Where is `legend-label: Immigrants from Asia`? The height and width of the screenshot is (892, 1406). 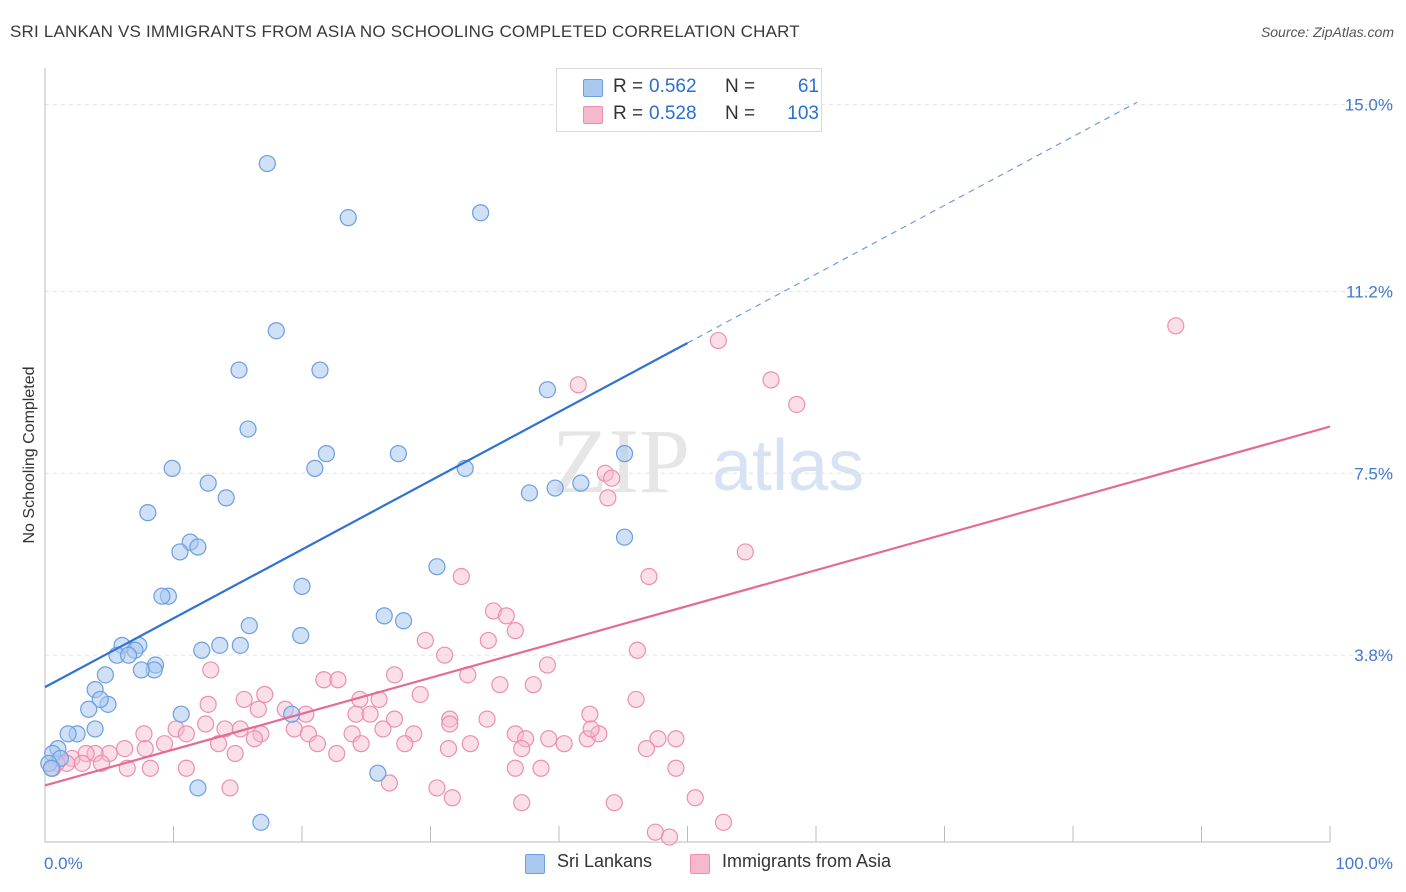
legend-label: Immigrants from Asia is located at coordinates (807, 861).